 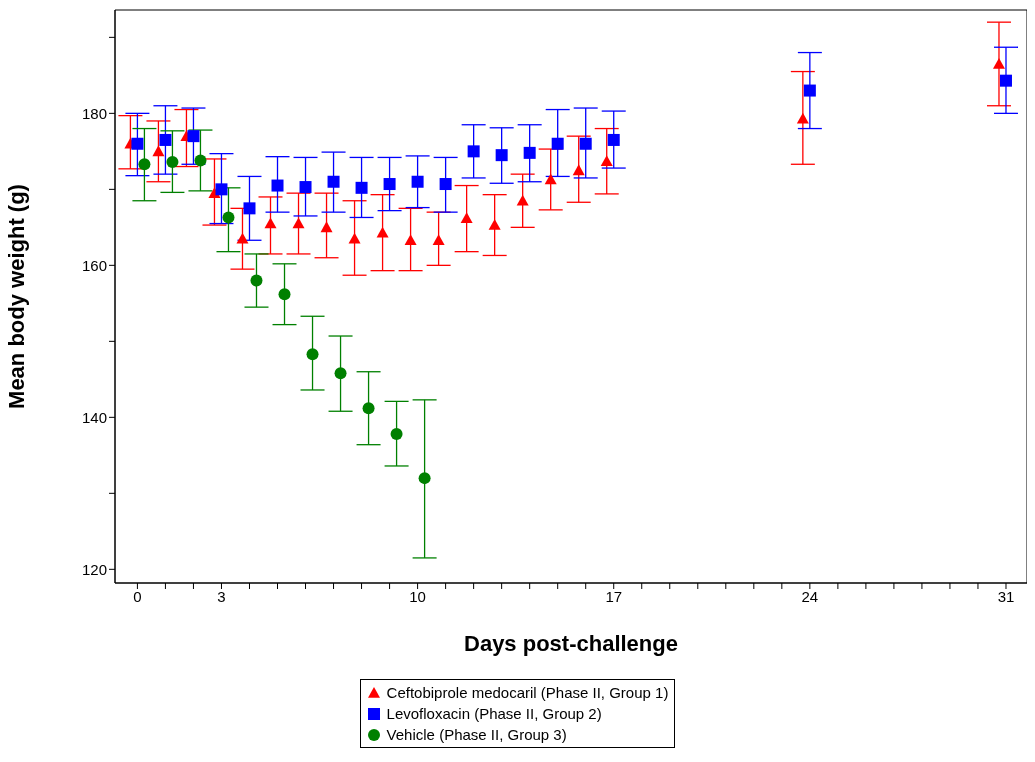 What do you see at coordinates (94, 265) in the screenshot?
I see `y-tick-label: 160` at bounding box center [94, 265].